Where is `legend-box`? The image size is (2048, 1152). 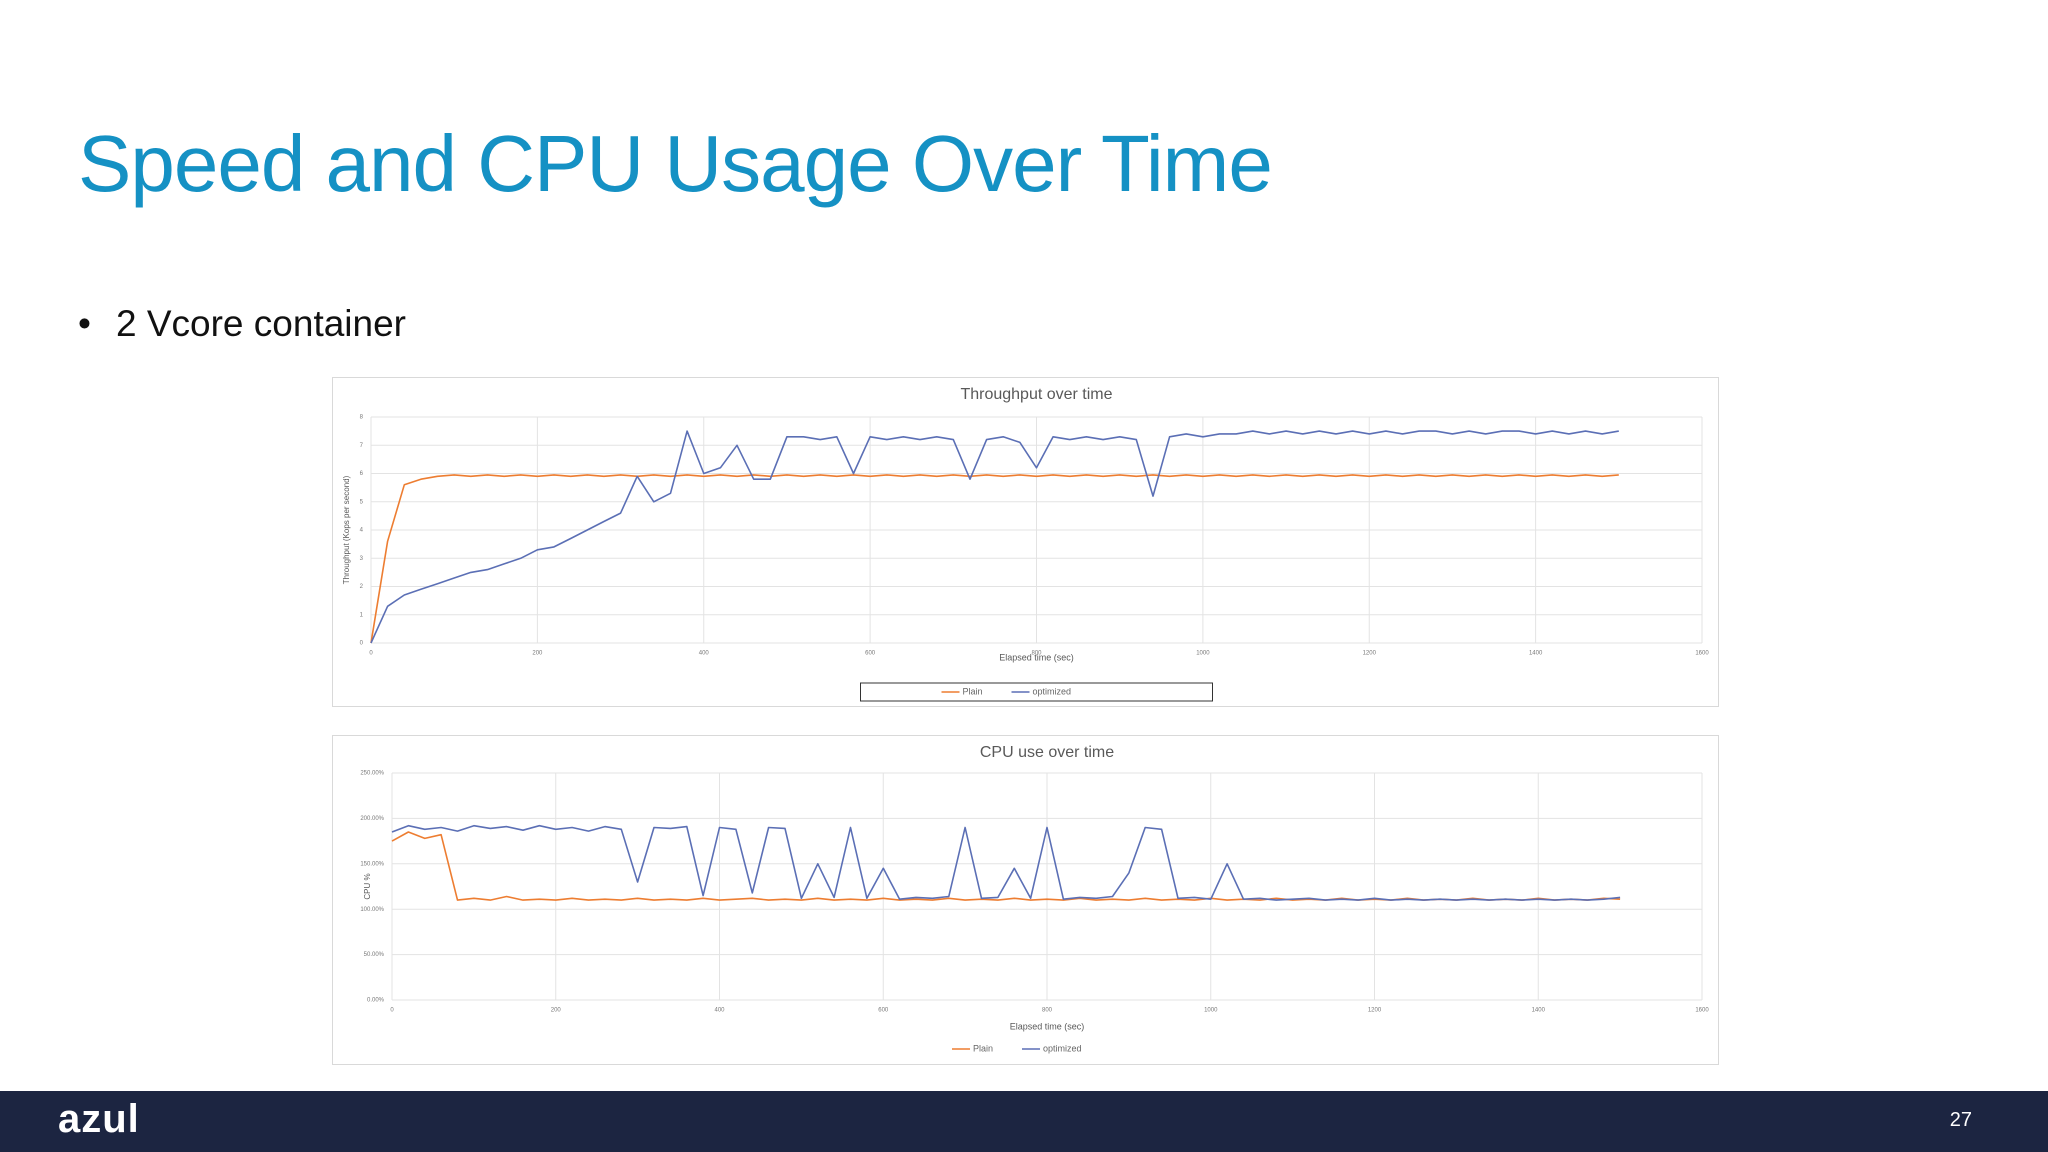 legend-box is located at coordinates (1036, 692).